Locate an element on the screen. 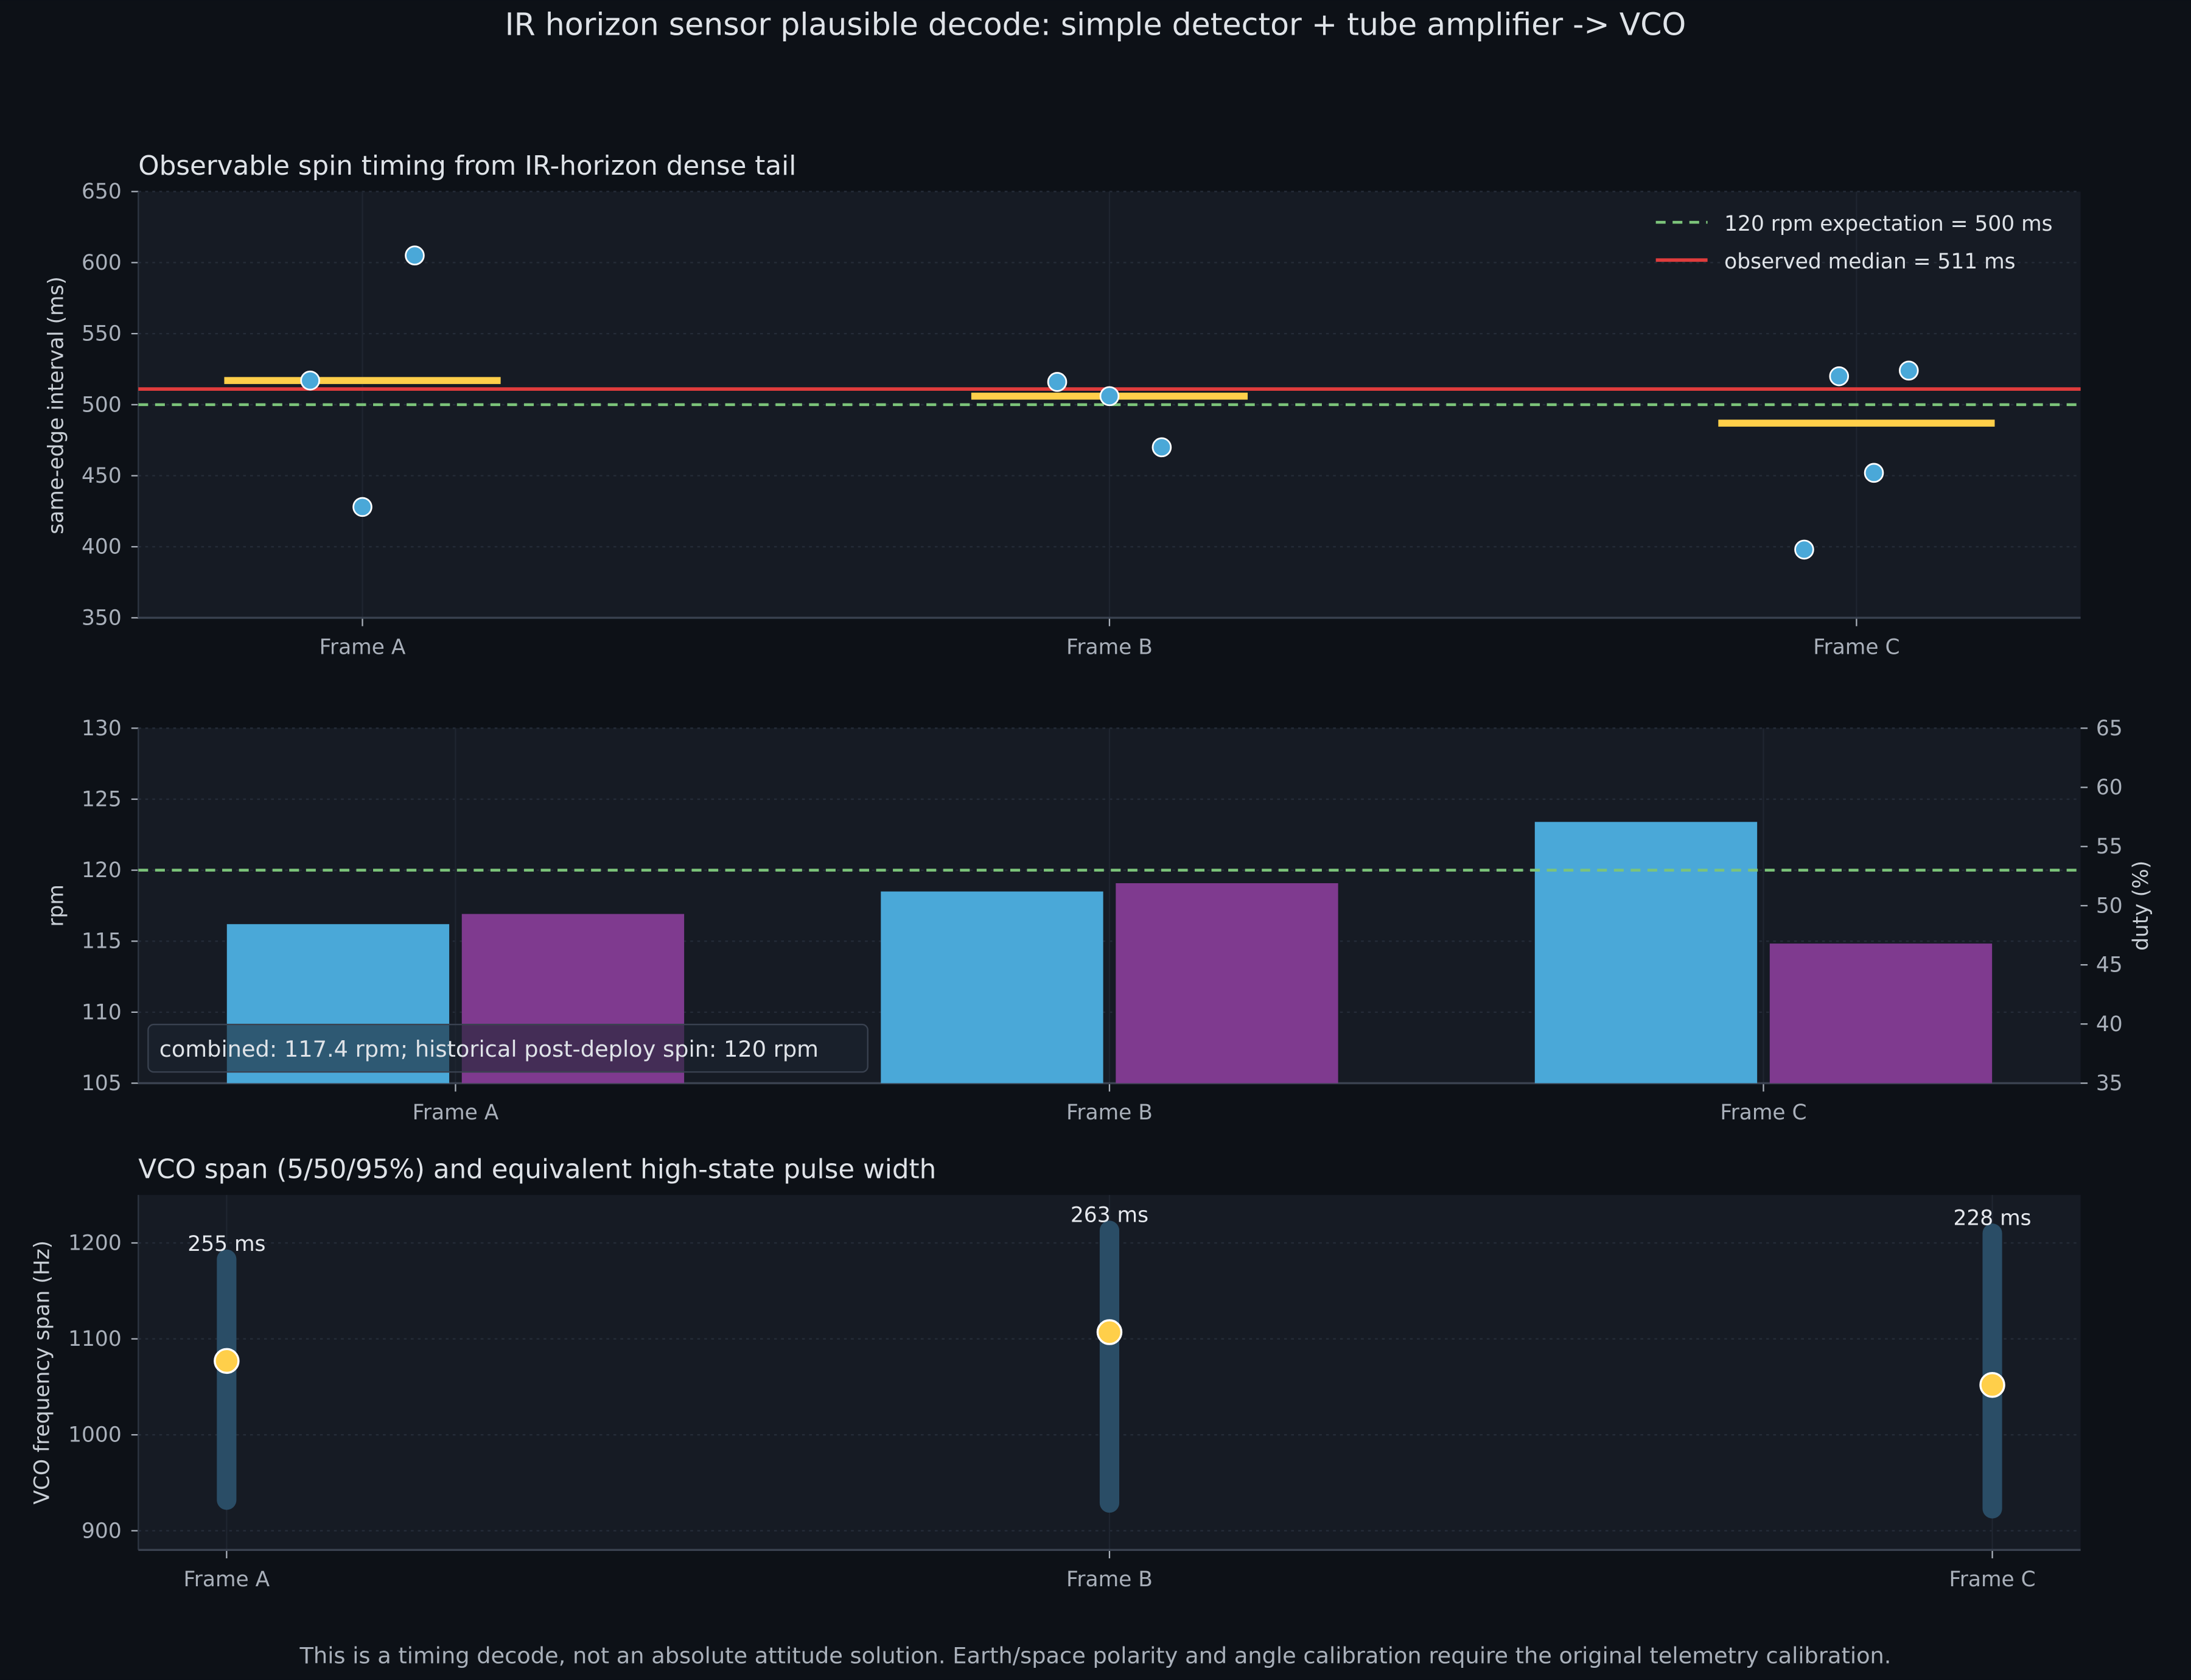 Image resolution: width=2191 pixels, height=1680 pixels. y-right-tick-label: 65 is located at coordinates (2109, 728).